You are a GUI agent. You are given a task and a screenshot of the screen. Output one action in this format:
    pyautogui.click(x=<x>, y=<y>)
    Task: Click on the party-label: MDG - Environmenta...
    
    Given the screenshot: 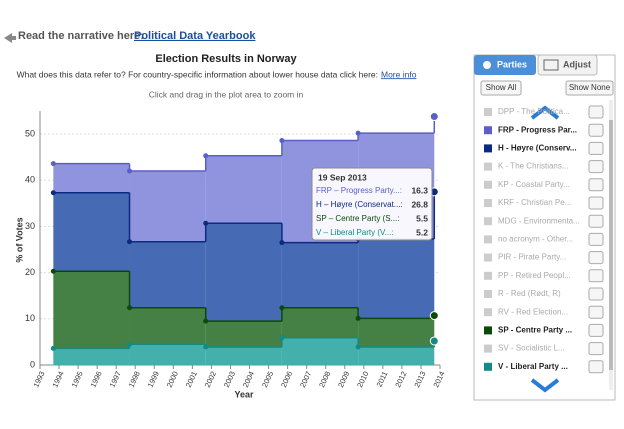 What is the action you would take?
    pyautogui.click(x=539, y=220)
    